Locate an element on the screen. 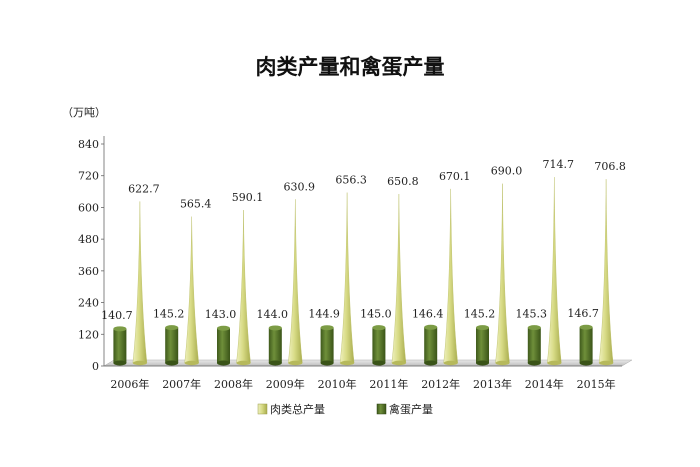 This screenshot has width=700, height=467. y-tick-label: 360 is located at coordinates (88, 271).